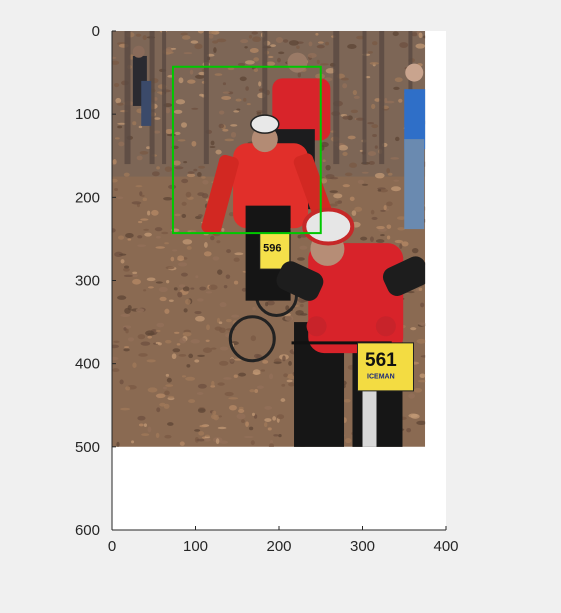 The width and height of the screenshot is (561, 613). Describe the element at coordinates (272, 248) in the screenshot. I see `plate-number-back: 596` at that location.